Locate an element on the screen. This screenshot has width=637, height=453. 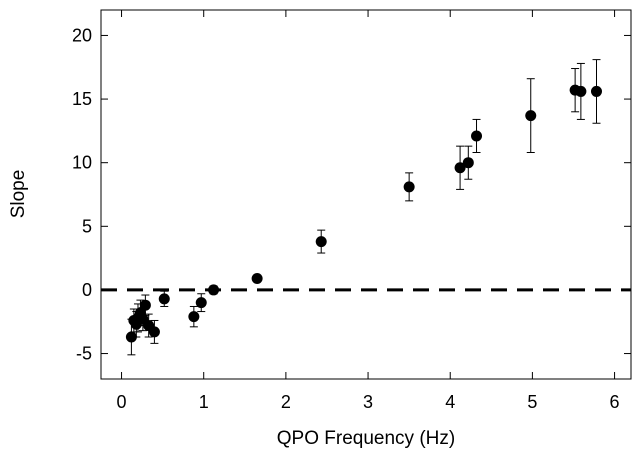
y-tick-label: -5 is located at coordinates (84, 354).